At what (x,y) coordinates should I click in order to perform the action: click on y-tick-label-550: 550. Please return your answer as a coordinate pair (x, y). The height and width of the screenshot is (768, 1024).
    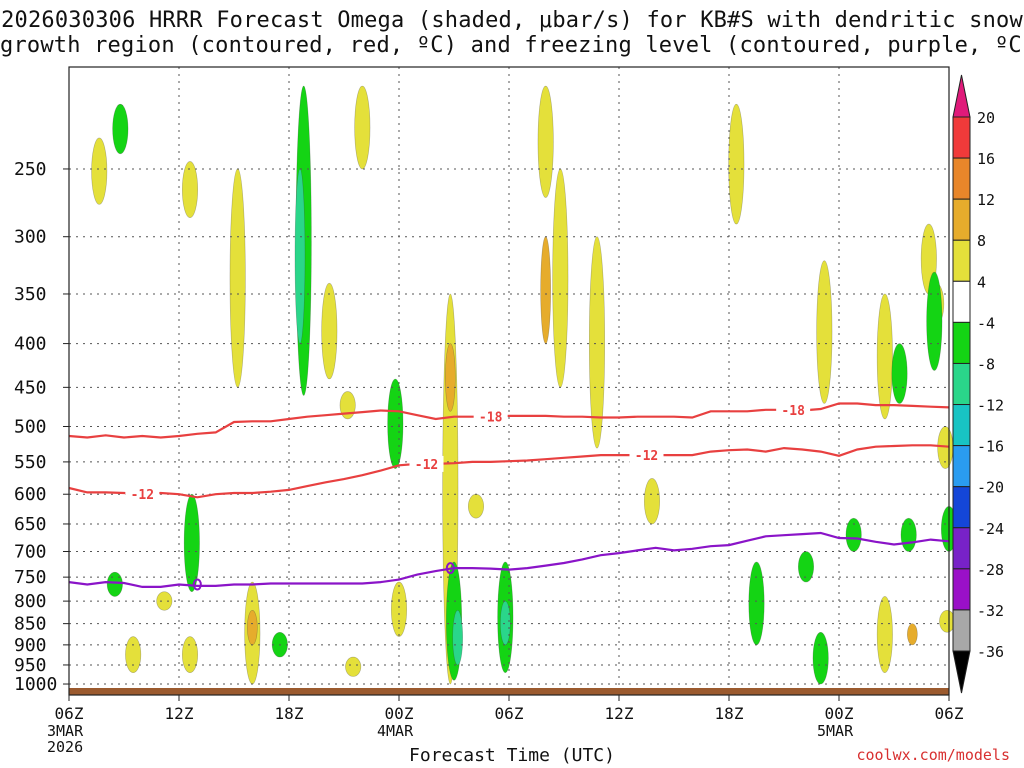
    Looking at the image, I should click on (30, 462).